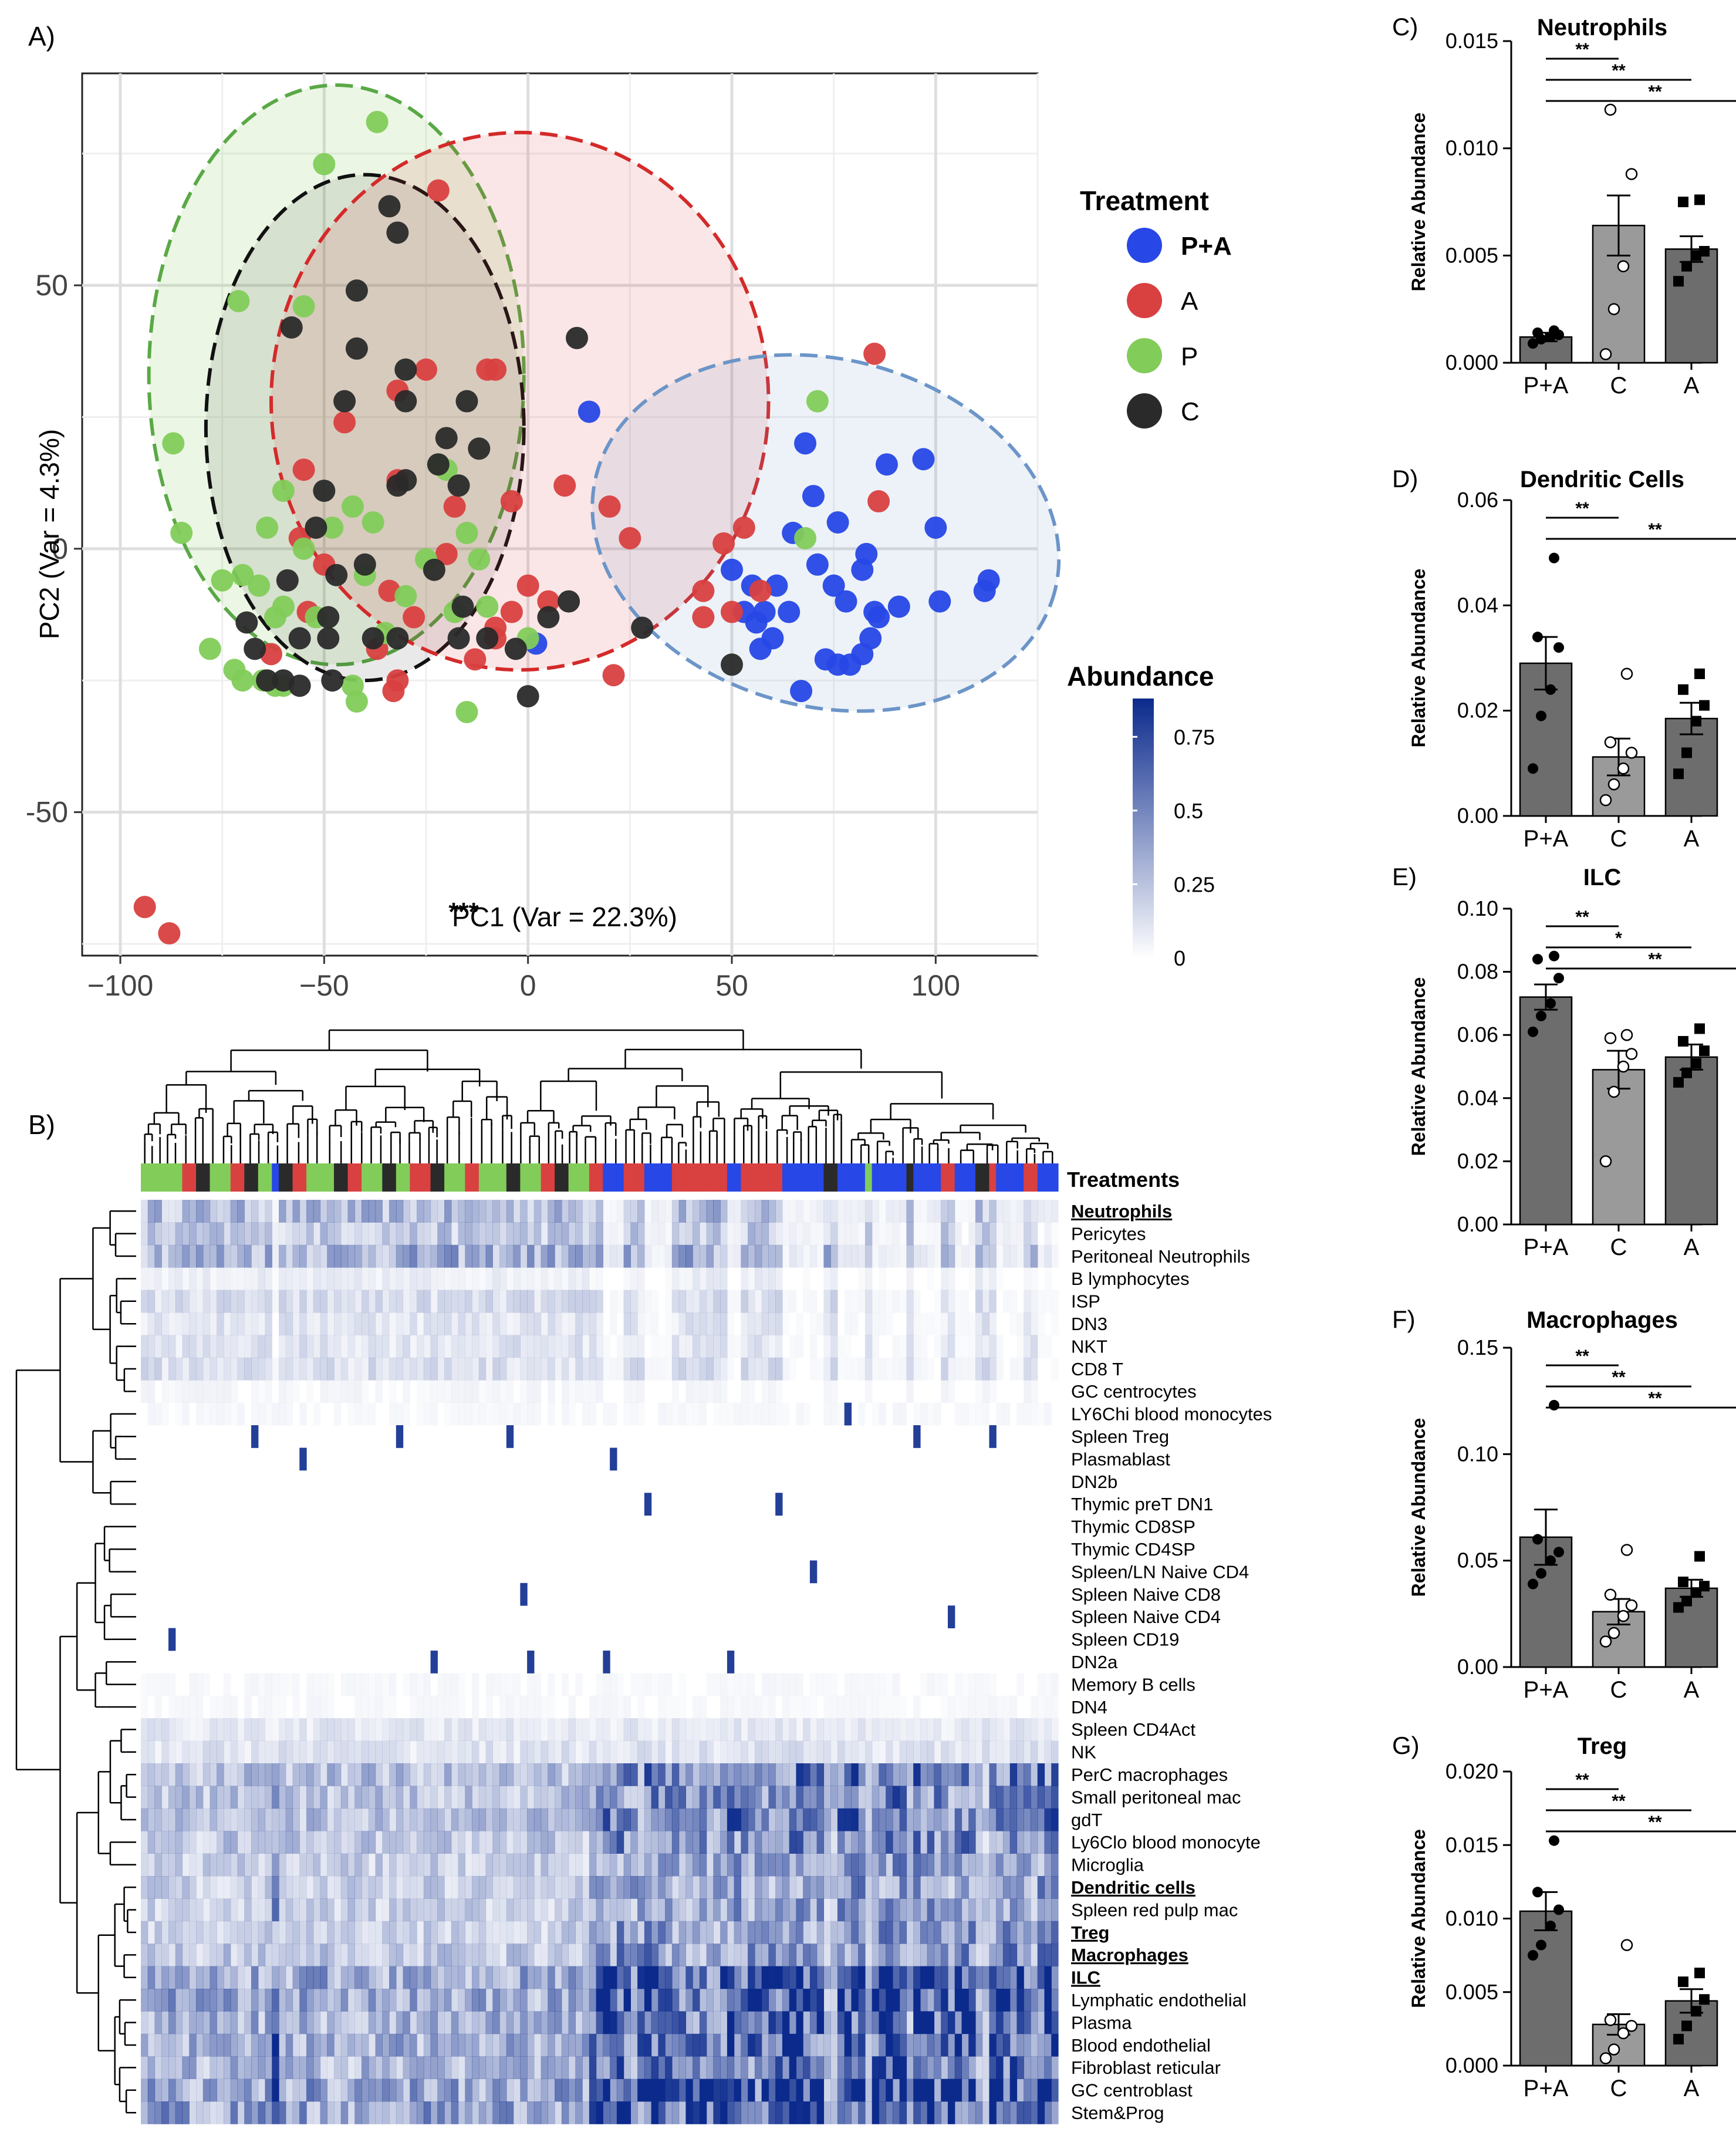 The height and width of the screenshot is (2129, 1736). Describe the element at coordinates (588, 411) in the screenshot. I see `pca-point-pa` at that location.